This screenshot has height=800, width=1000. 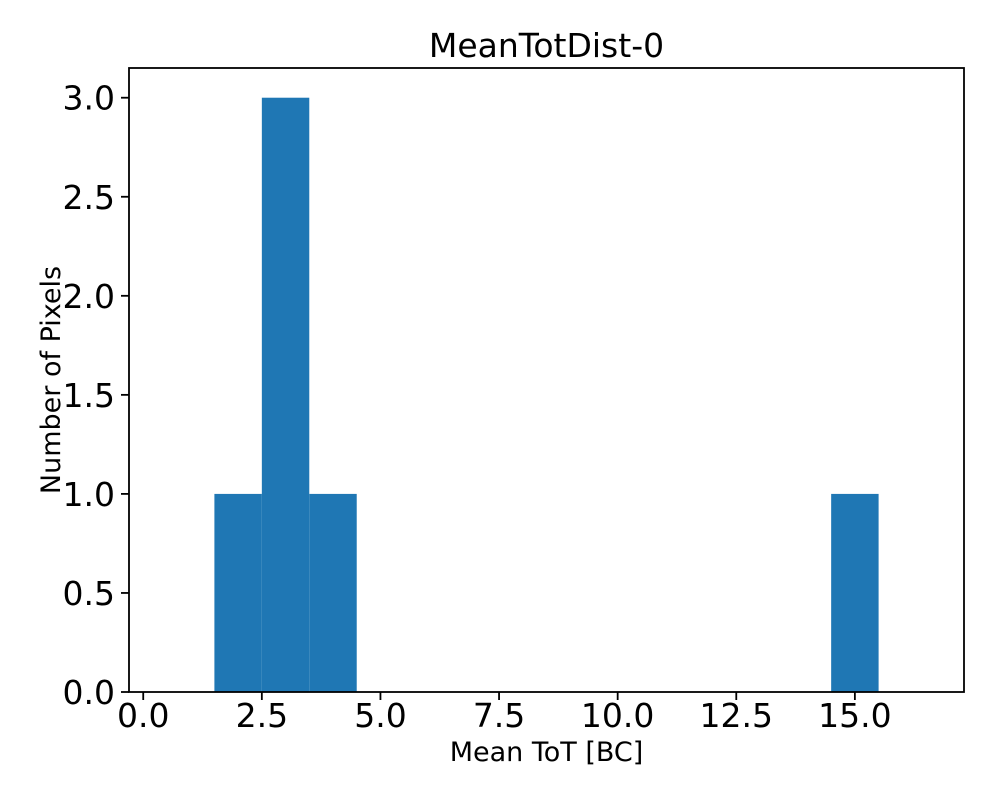 What do you see at coordinates (546, 45) in the screenshot?
I see `chart-title: MeanTotDist-0` at bounding box center [546, 45].